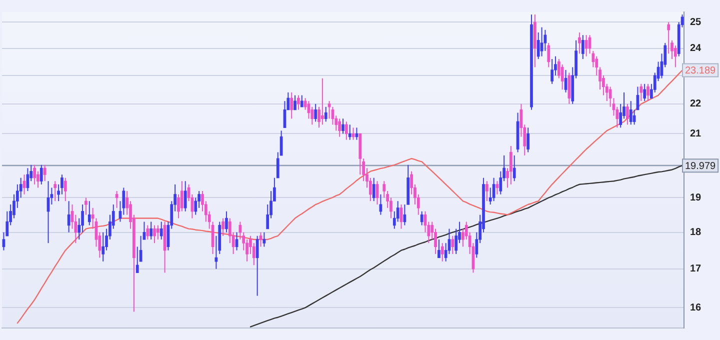  What do you see at coordinates (696, 134) in the screenshot?
I see `y-tick-label: 21` at bounding box center [696, 134].